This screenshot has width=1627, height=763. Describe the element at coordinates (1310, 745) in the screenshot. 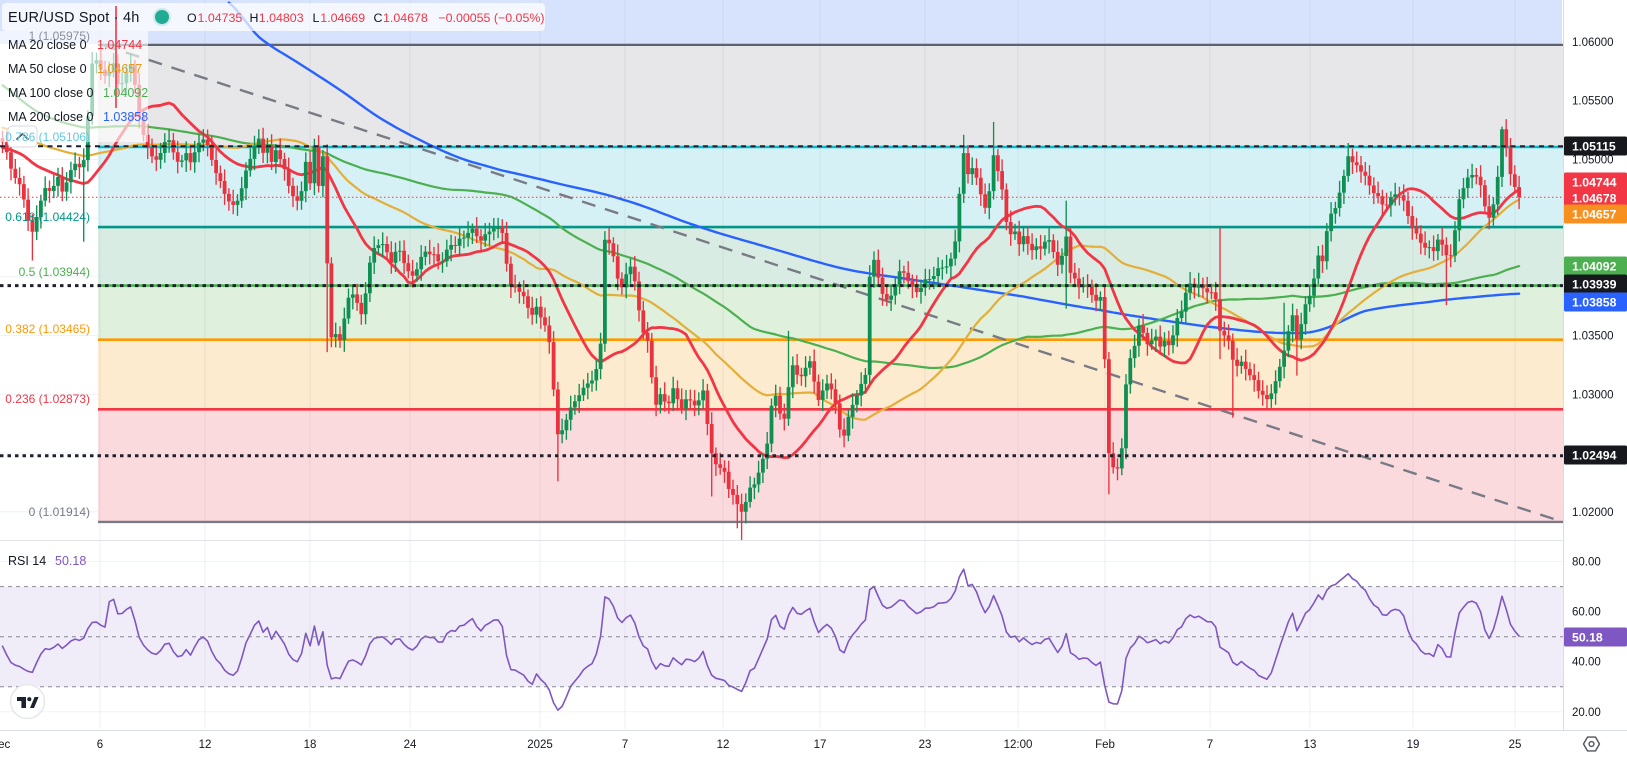

I see `svg-text: 13` at that location.